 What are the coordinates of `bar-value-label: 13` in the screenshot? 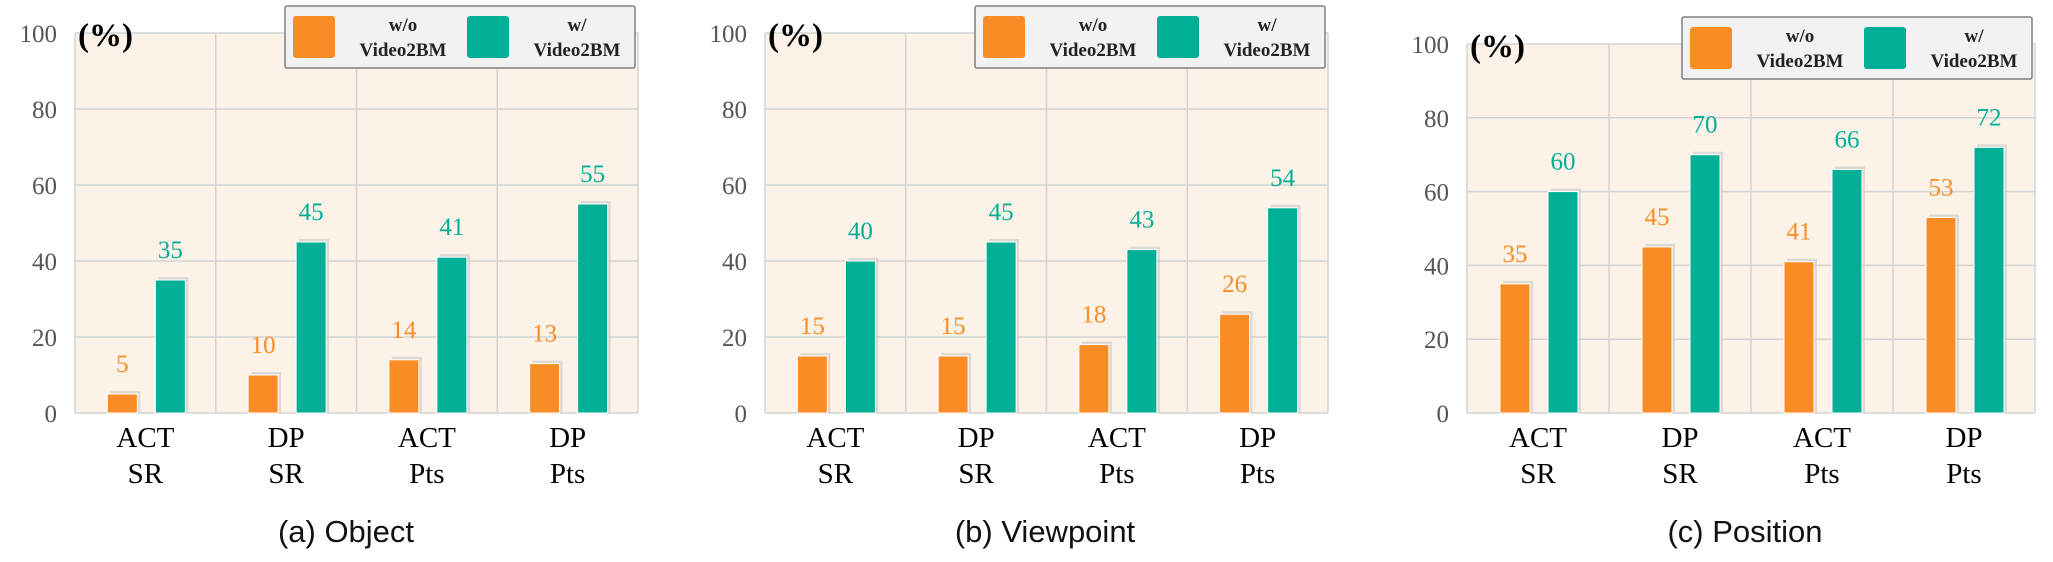 It's located at (544, 334).